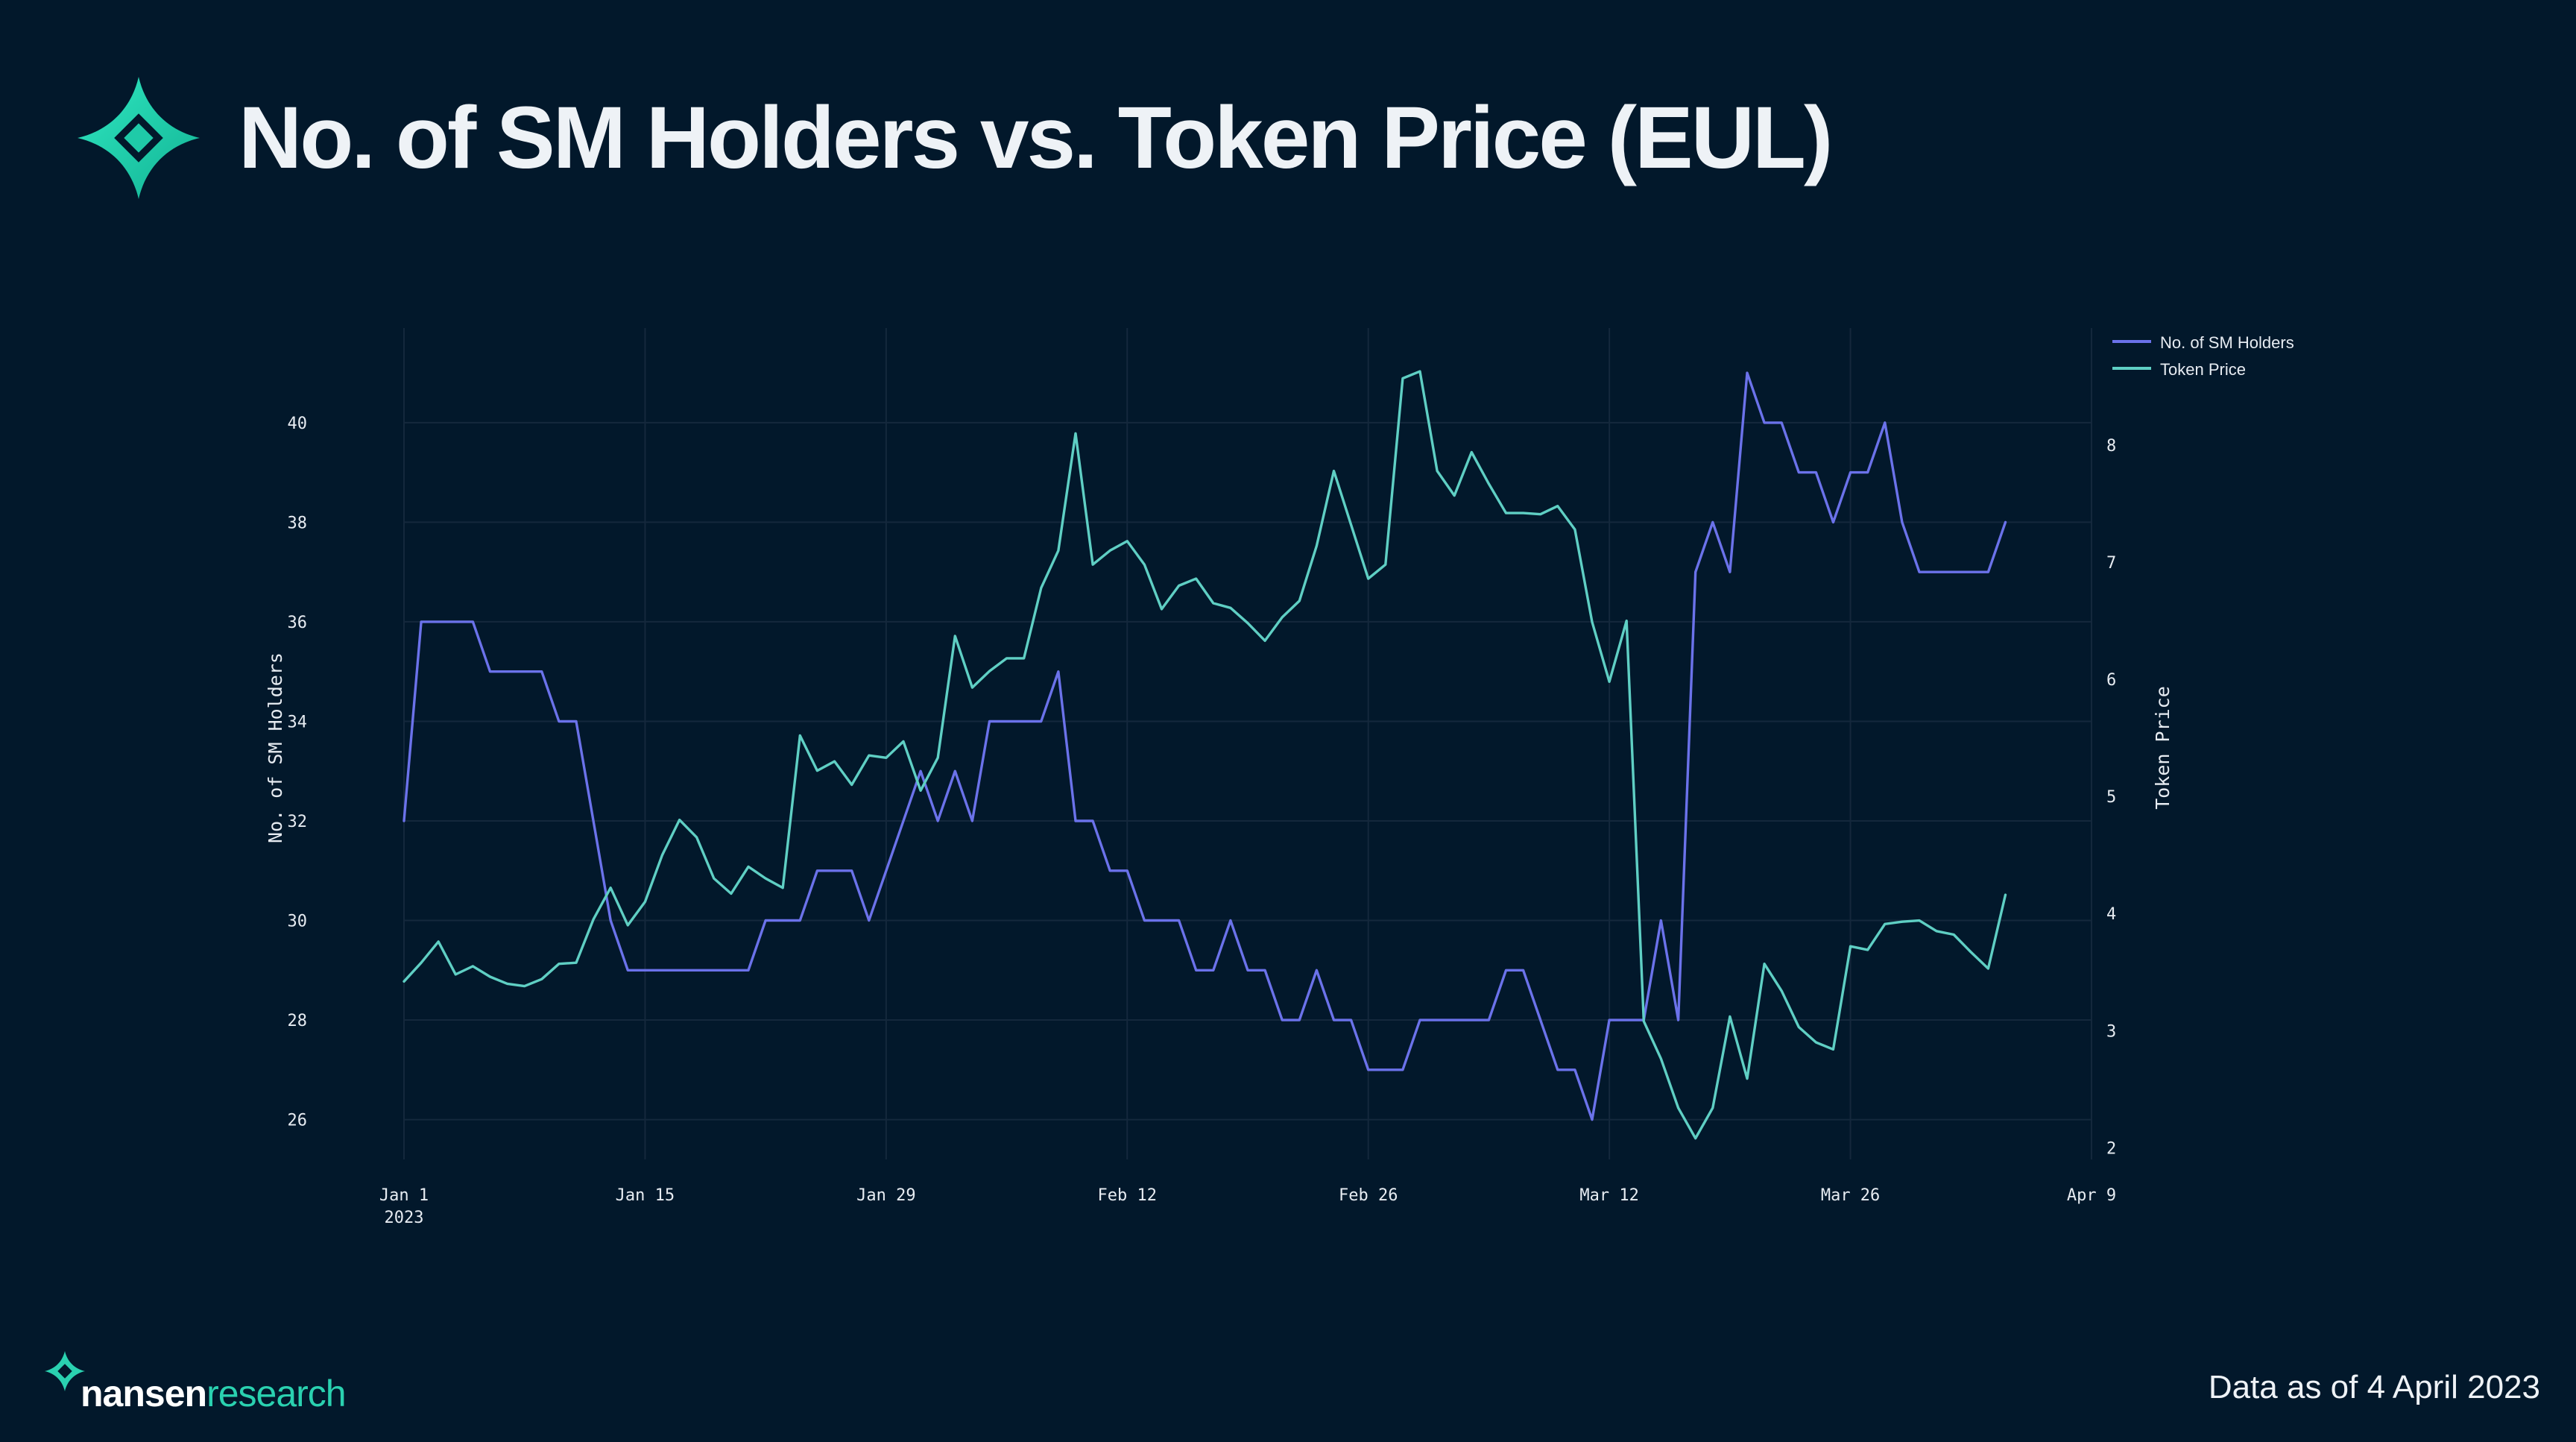 This screenshot has height=1442, width=2576. Describe the element at coordinates (2111, 563) in the screenshot. I see `y-right-tick-label: 7` at that location.